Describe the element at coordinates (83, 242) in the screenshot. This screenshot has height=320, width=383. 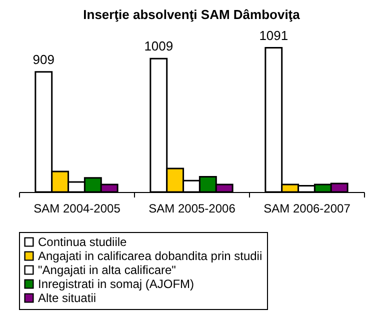
I see `legend-label: Continua studiile` at that location.